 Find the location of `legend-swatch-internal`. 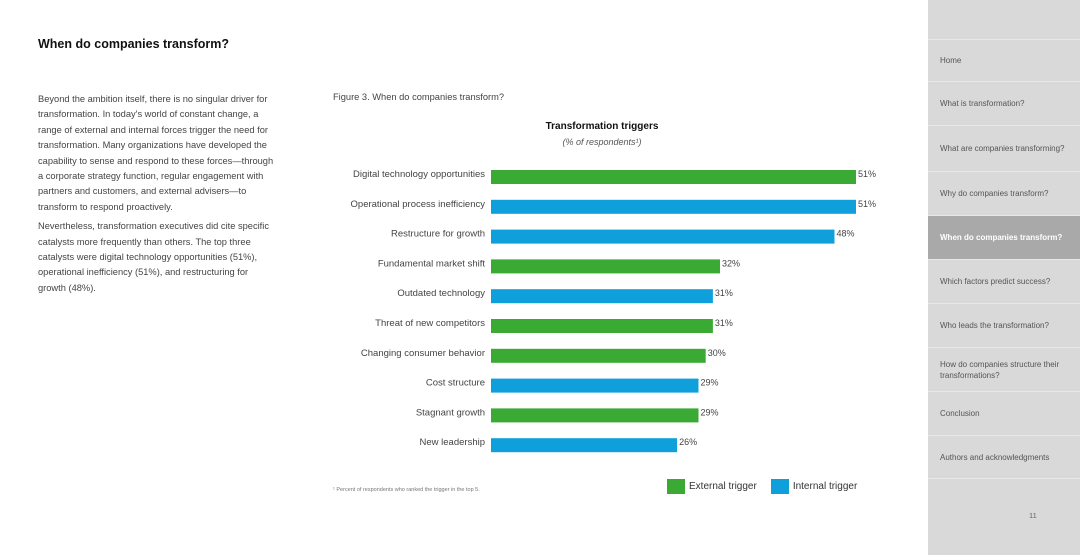

legend-swatch-internal is located at coordinates (779, 486).